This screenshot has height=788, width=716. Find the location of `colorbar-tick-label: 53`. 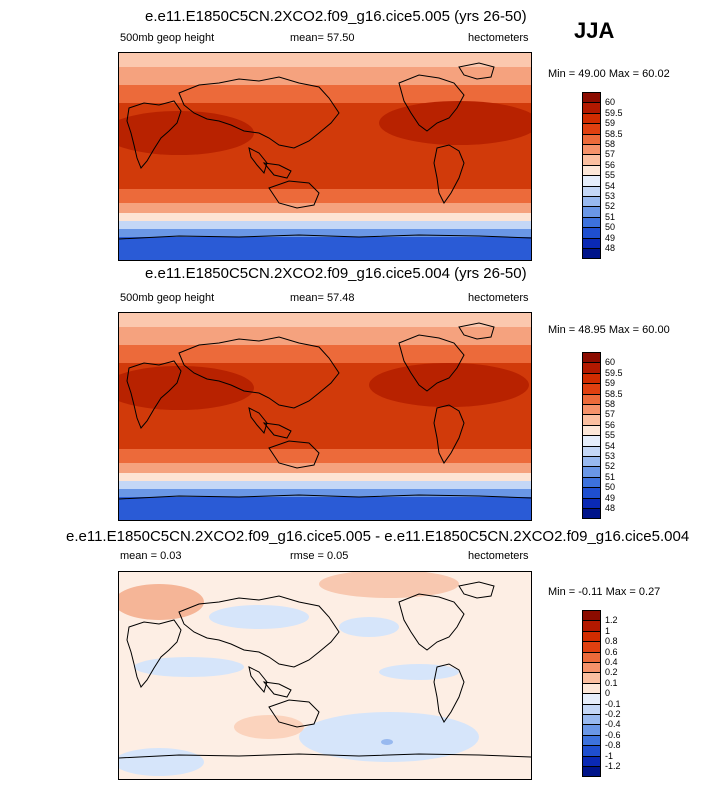

colorbar-tick-label: 53 is located at coordinates (610, 196).